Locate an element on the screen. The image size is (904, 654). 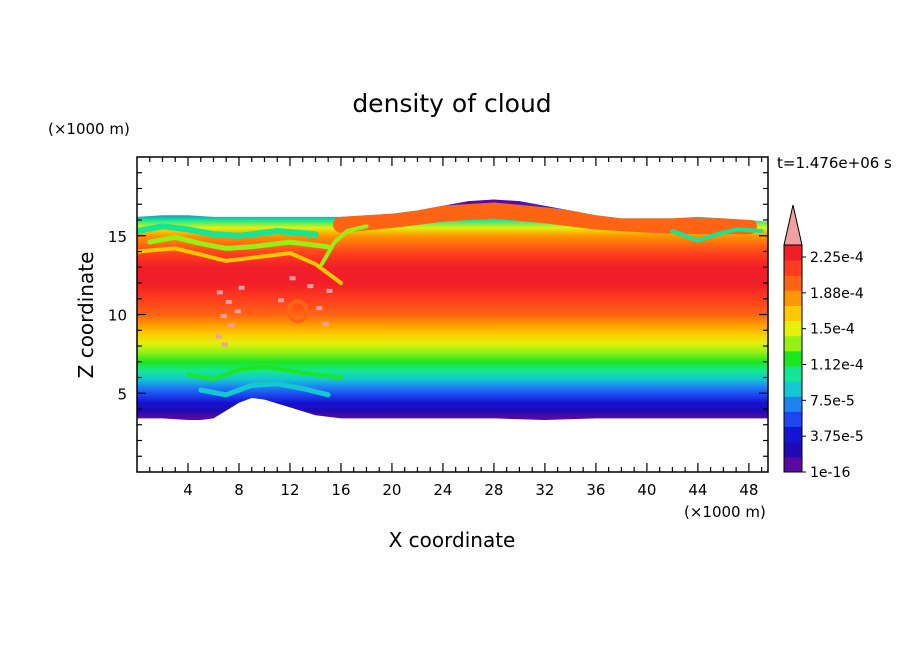
x-tick-label: 48 is located at coordinates (748, 490).